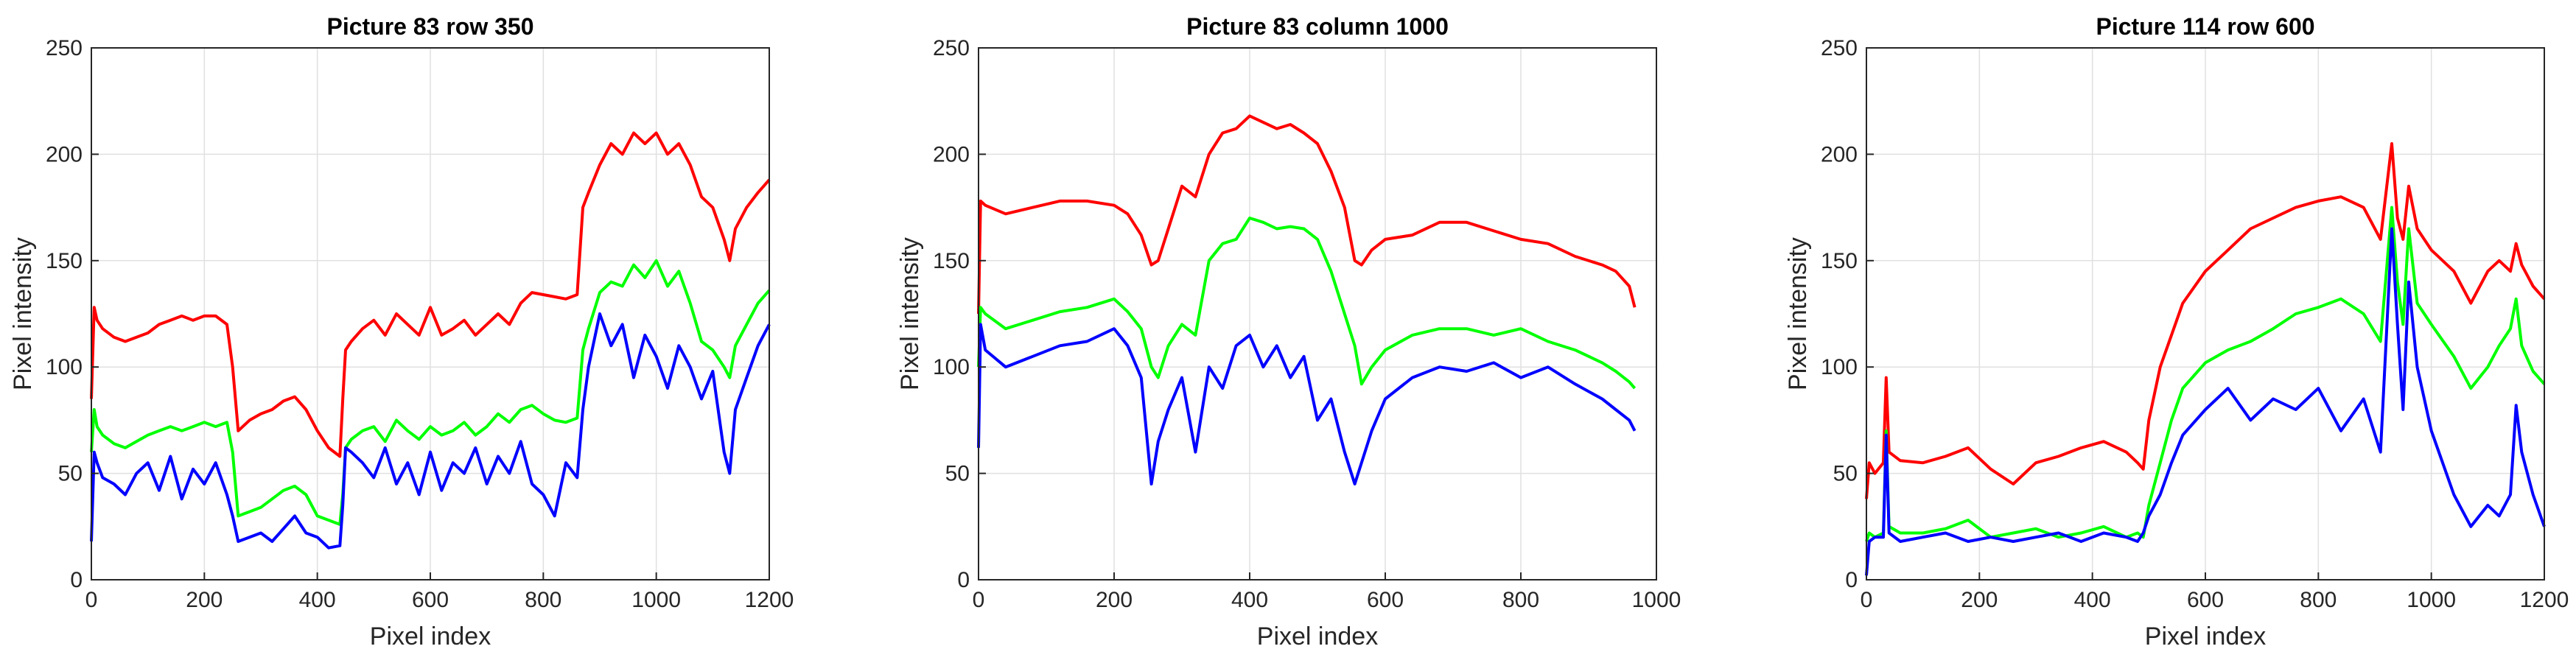 The height and width of the screenshot is (663, 2576). I want to click on chart-title: Picture 83 column 1000, so click(1317, 26).